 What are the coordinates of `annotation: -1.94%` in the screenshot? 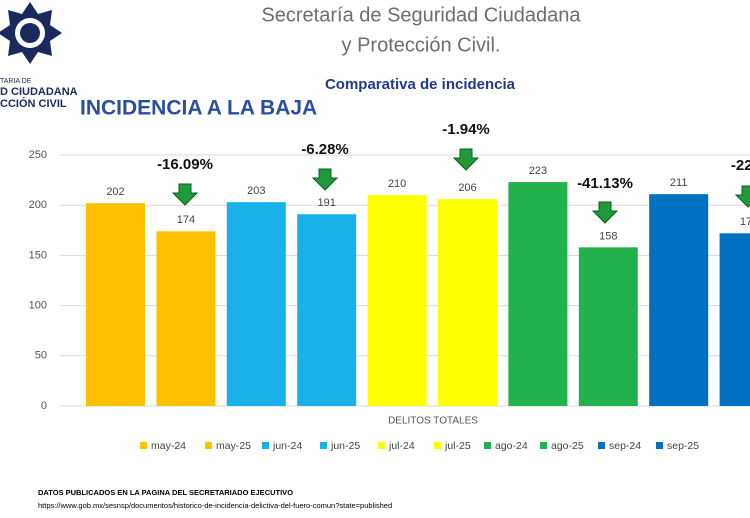 It's located at (466, 129).